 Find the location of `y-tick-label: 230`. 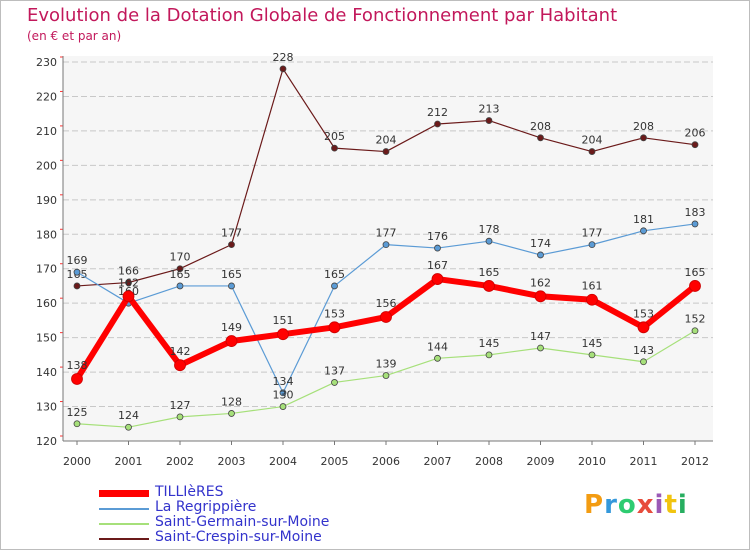

y-tick-label: 230 is located at coordinates (46, 62).